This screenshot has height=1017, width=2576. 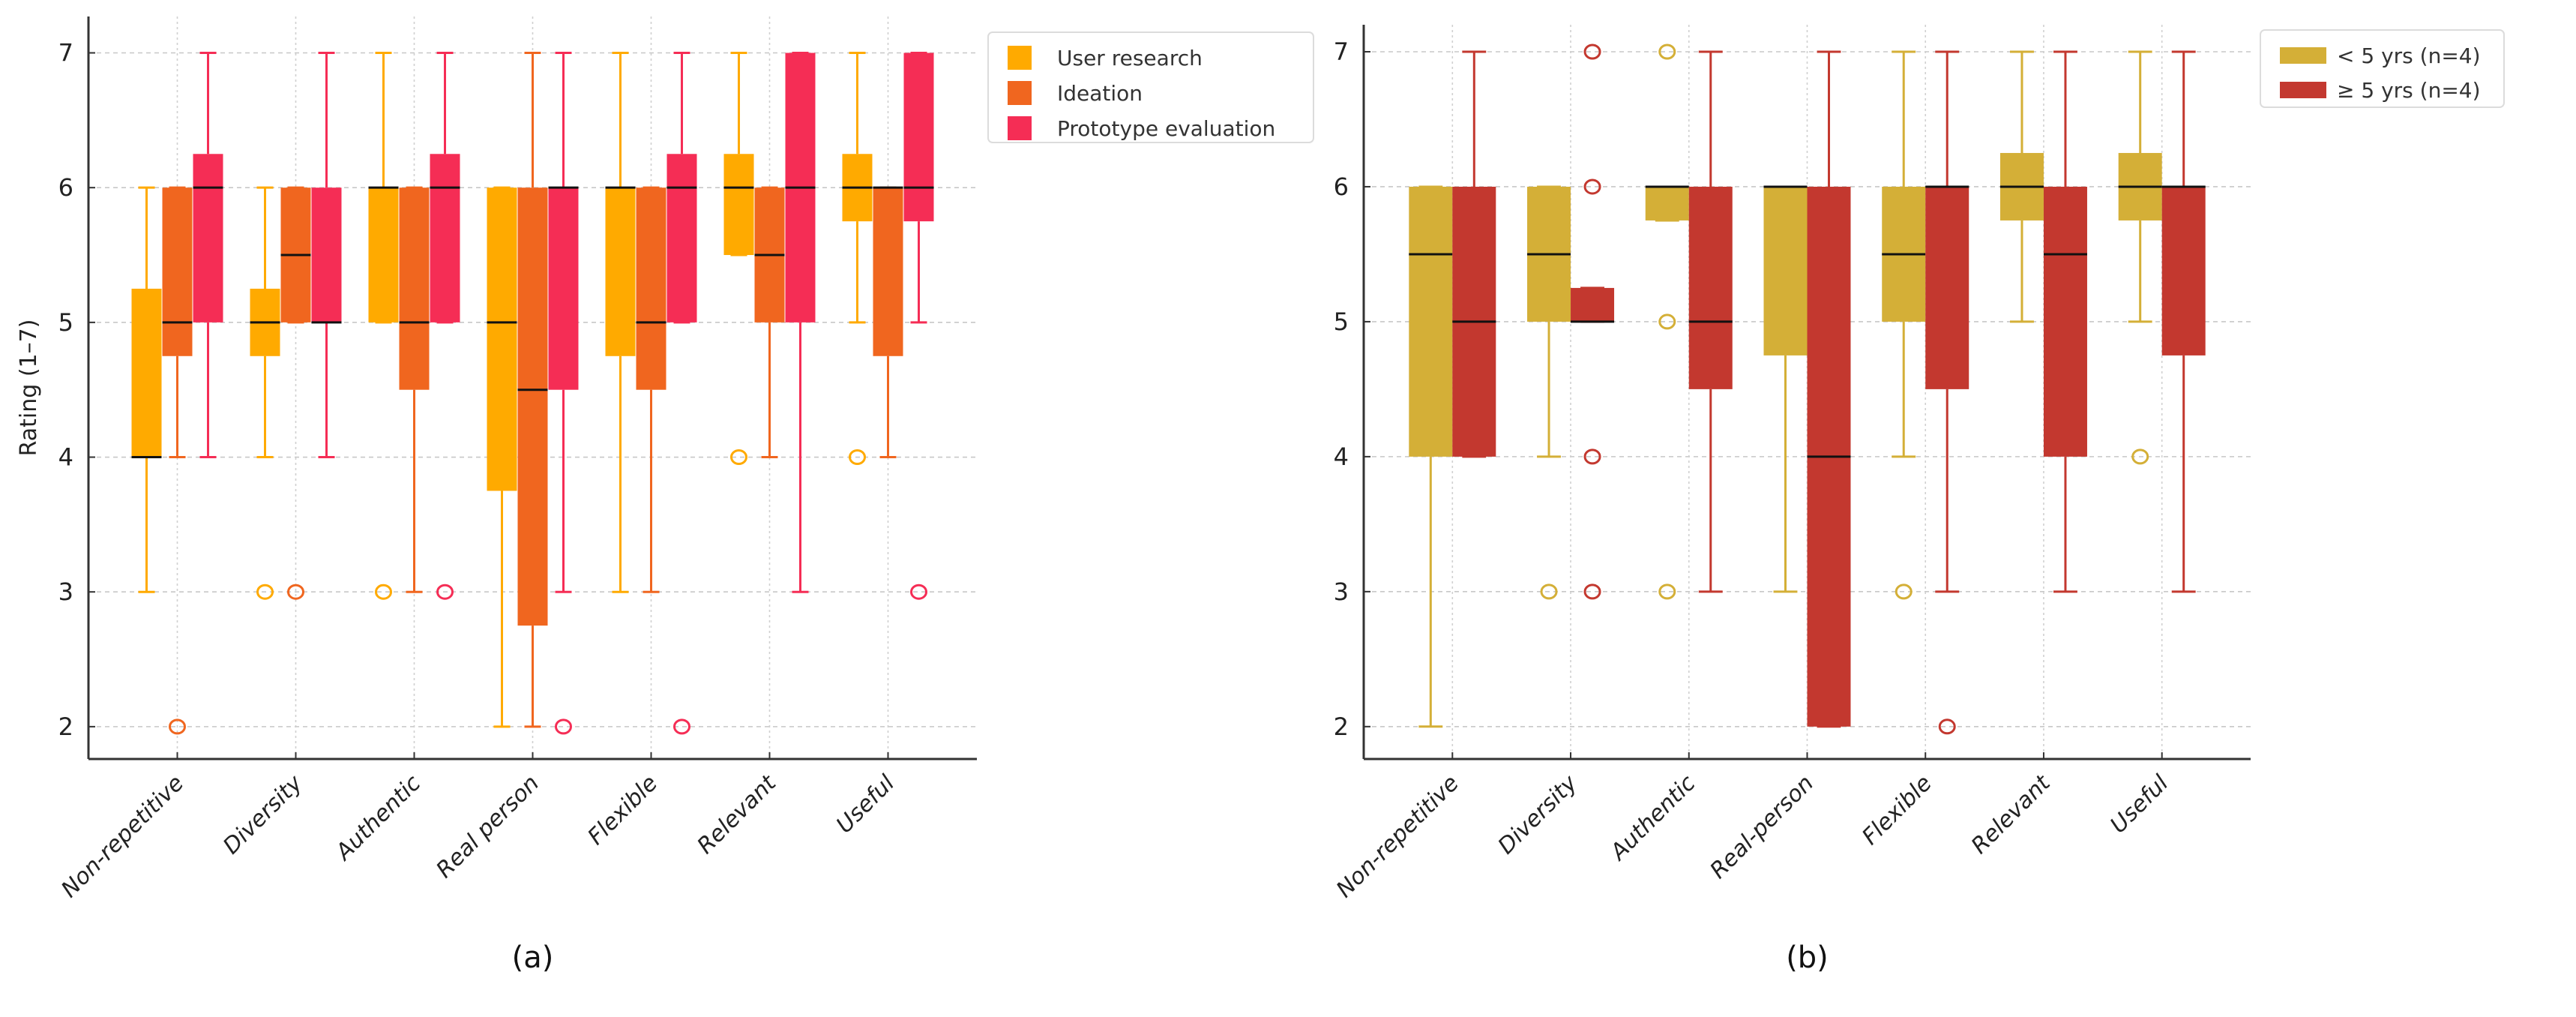 What do you see at coordinates (29, 388) in the screenshot?
I see `y-axis-title: Rating (1–7)` at bounding box center [29, 388].